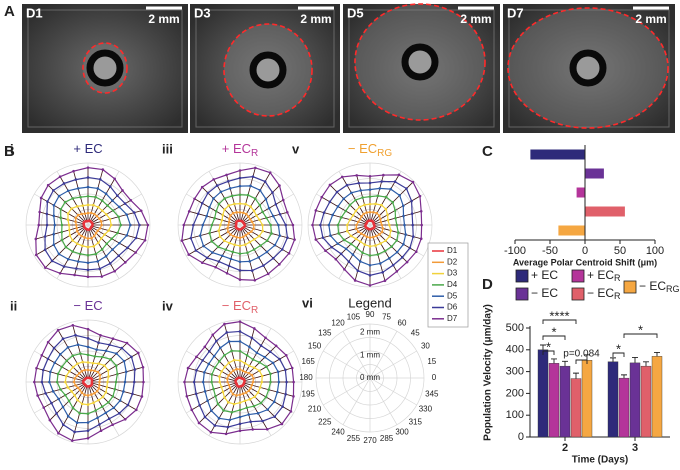 The height and width of the screenshot is (470, 680). What do you see at coordinates (652, 286) in the screenshot?
I see `label-main: − EC` at bounding box center [652, 286].